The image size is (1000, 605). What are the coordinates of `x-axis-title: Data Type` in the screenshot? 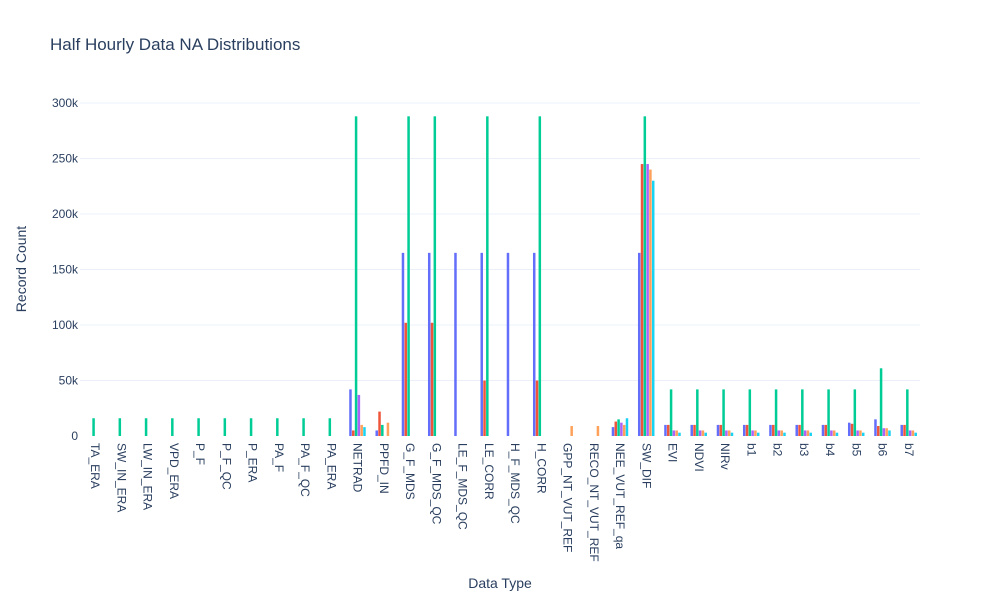 It's located at (500, 583).